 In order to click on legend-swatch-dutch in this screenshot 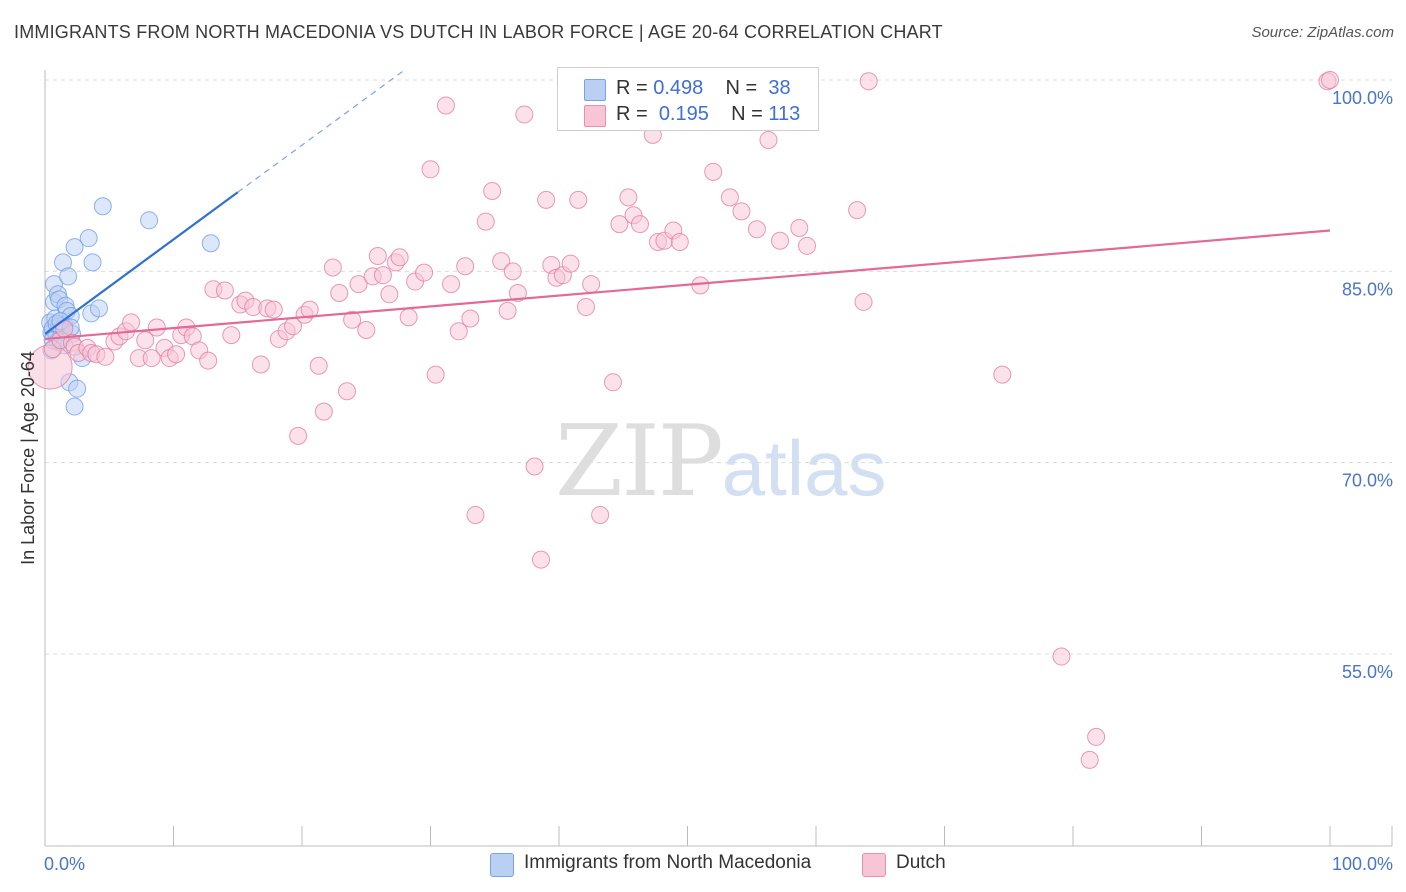, I will do `click(595, 116)`.